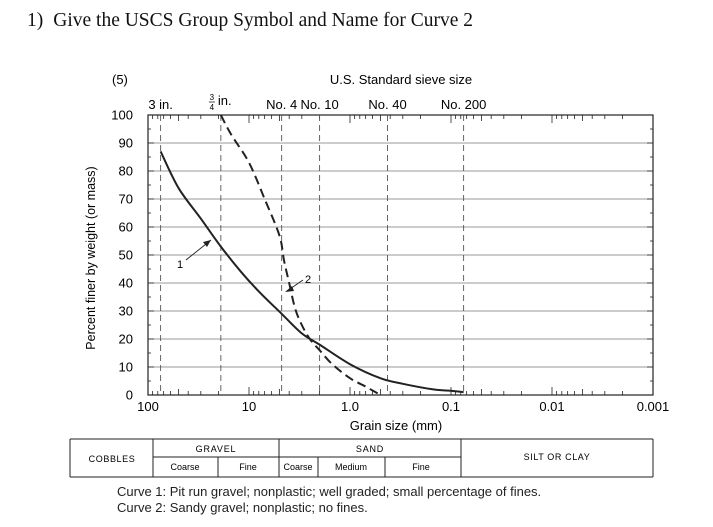  What do you see at coordinates (281, 104) in the screenshot?
I see `sieve-label-2: No. 4` at bounding box center [281, 104].